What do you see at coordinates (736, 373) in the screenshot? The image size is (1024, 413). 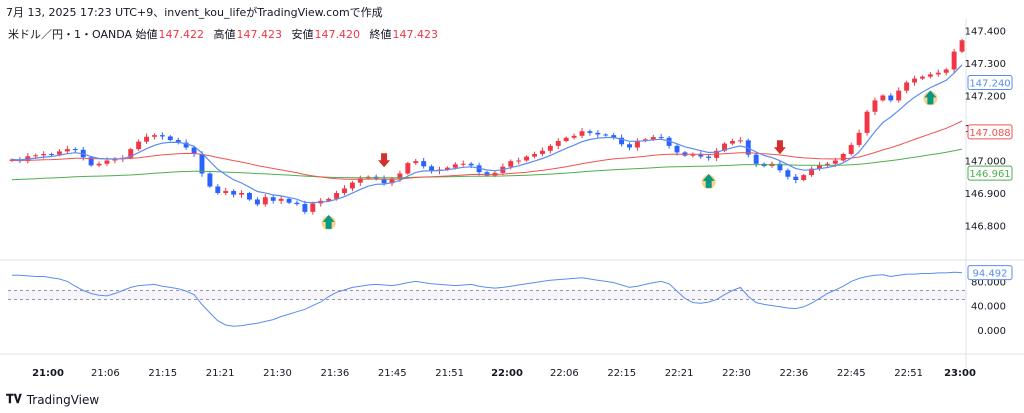 I see `time-tick-label: 22:30` at bounding box center [736, 373].